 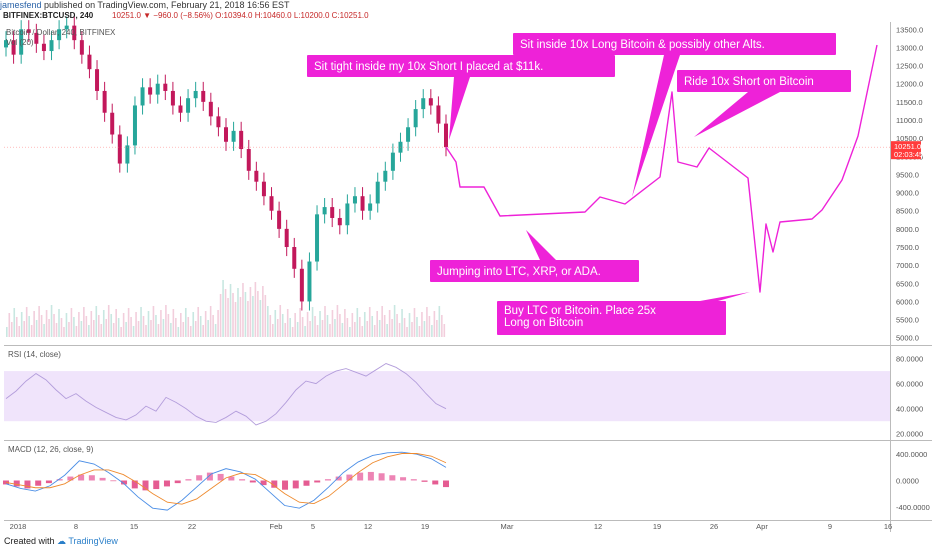 What do you see at coordinates (93, 541) in the screenshot?
I see `footer-brand: TradingView` at bounding box center [93, 541].